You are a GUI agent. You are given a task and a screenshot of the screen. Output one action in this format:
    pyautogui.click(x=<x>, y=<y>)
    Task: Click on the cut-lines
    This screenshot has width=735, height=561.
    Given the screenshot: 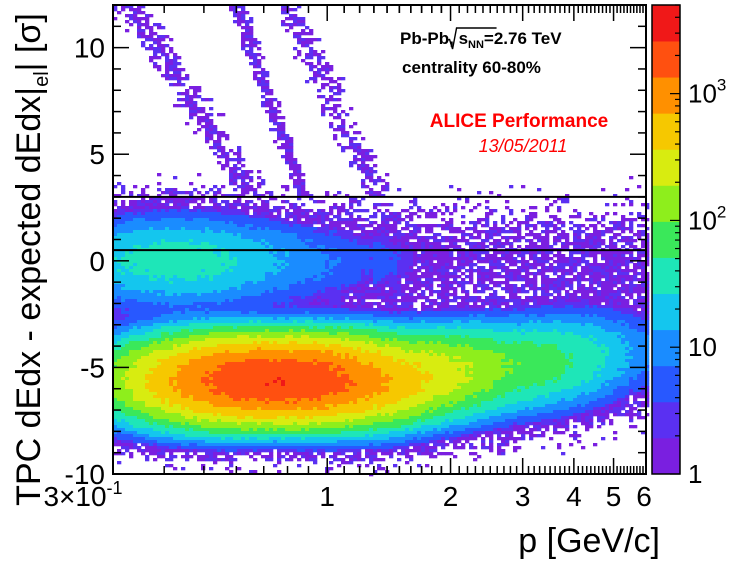 What is the action you would take?
    pyautogui.click(x=379, y=223)
    